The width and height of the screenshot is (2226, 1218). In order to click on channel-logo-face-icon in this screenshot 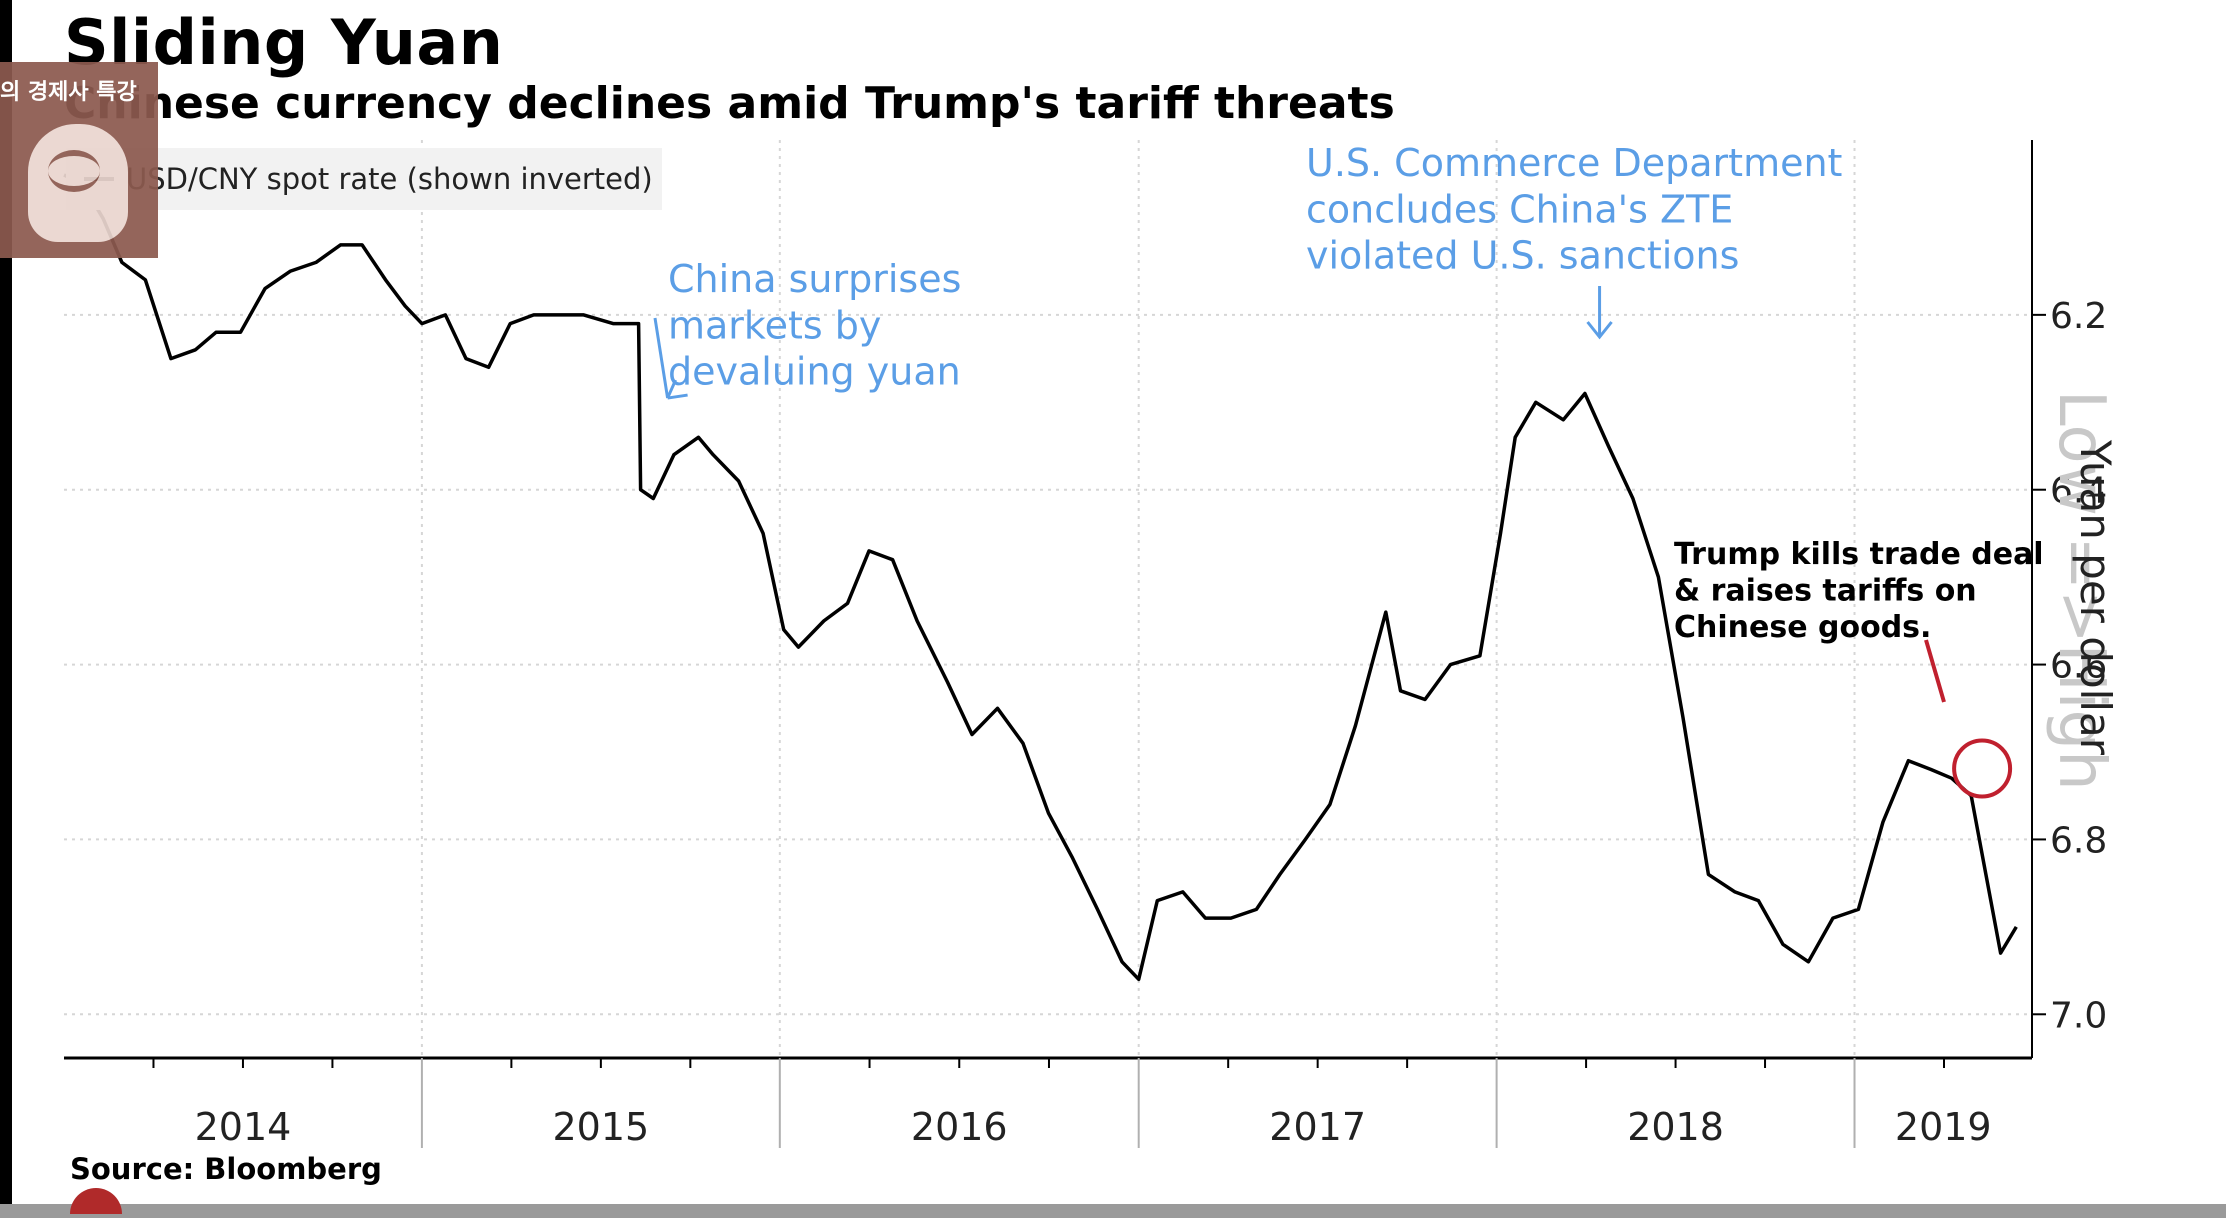, I will do `click(78, 183)`.